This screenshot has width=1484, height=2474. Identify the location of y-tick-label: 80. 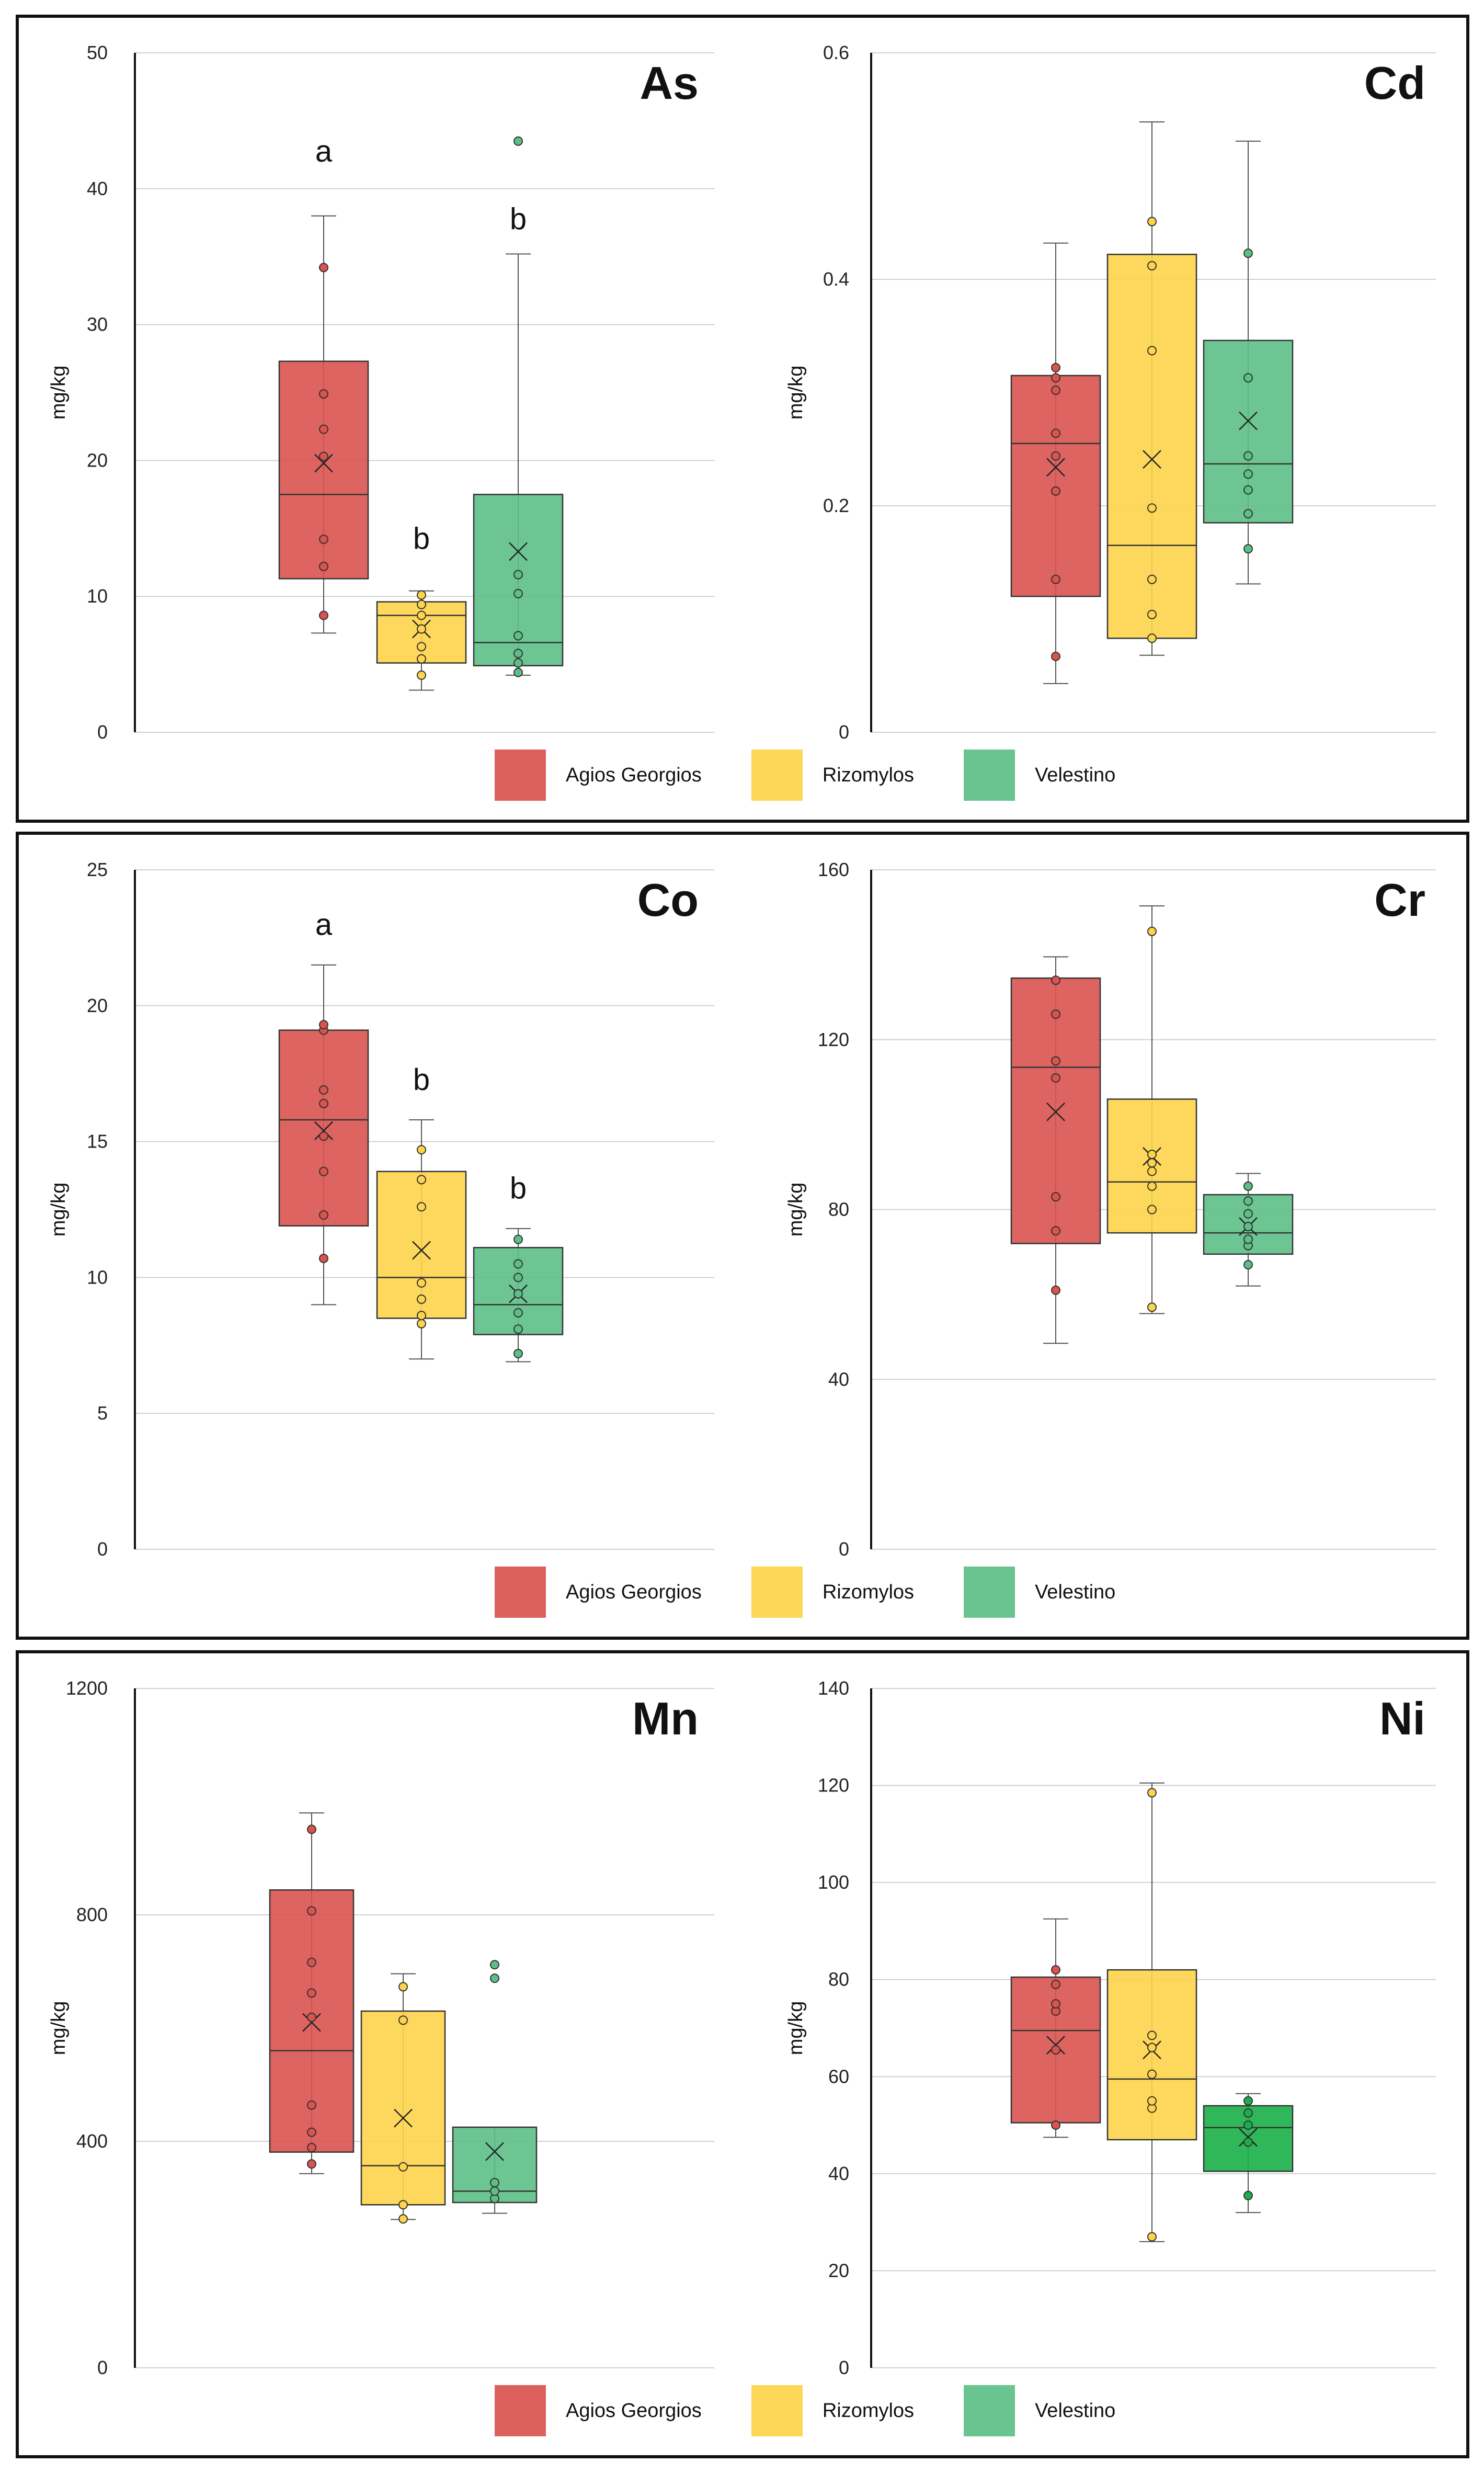
(838, 1209).